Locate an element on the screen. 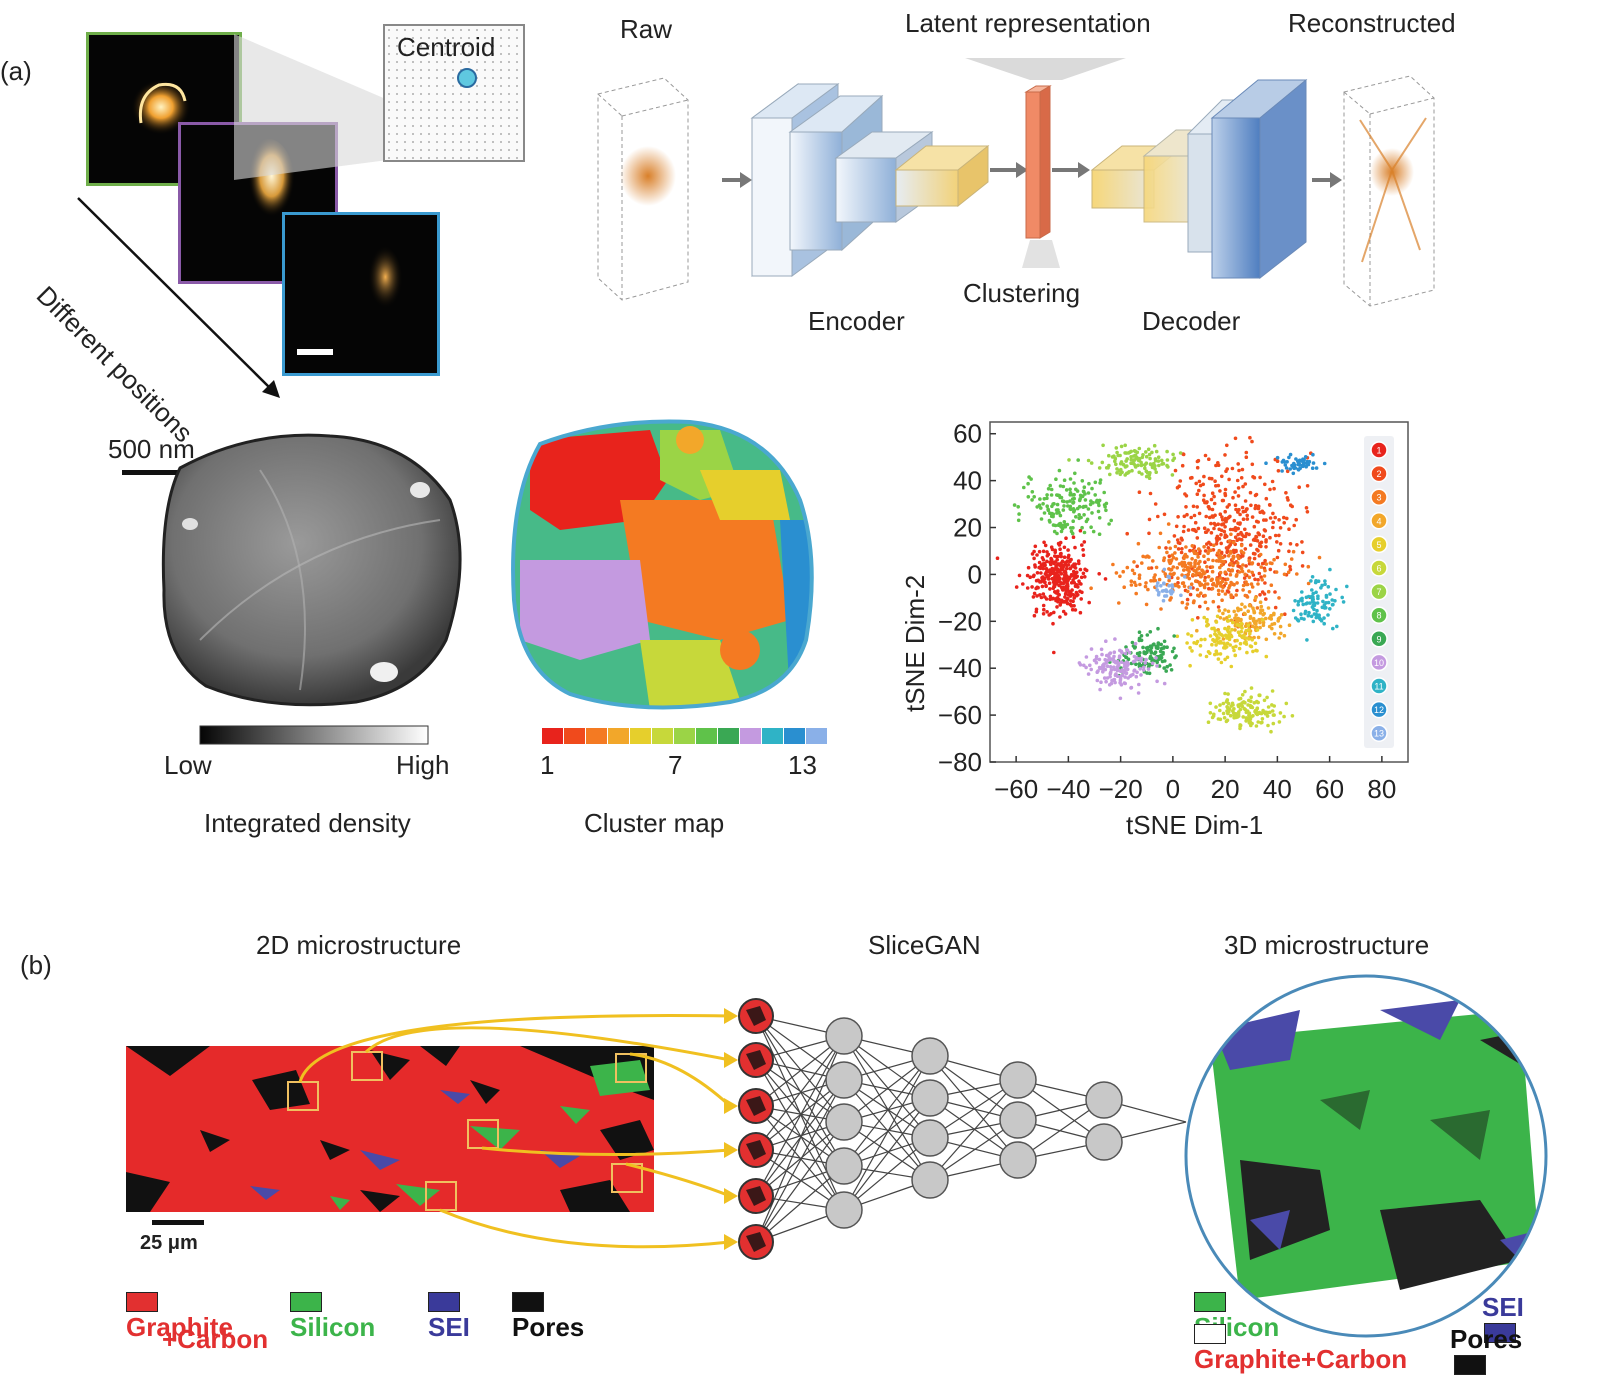 The height and width of the screenshot is (1378, 1609). legend-label: SEI is located at coordinates (1503, 1307).